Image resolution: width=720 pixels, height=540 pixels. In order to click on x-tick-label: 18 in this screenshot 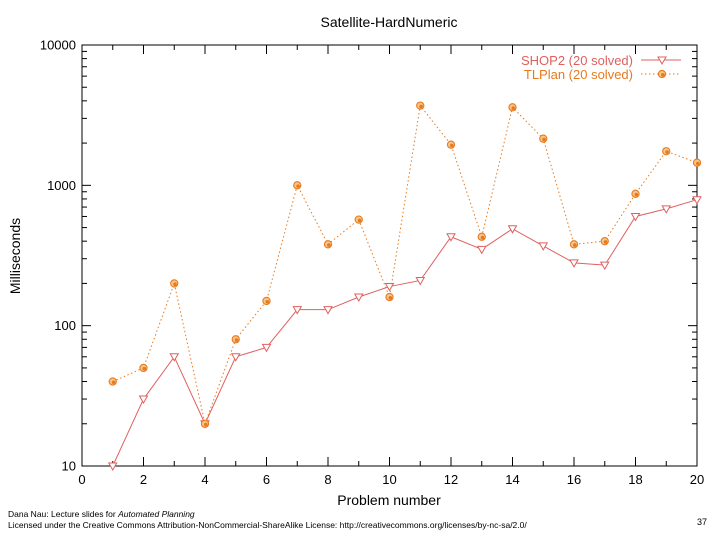, I will do `click(635, 479)`.